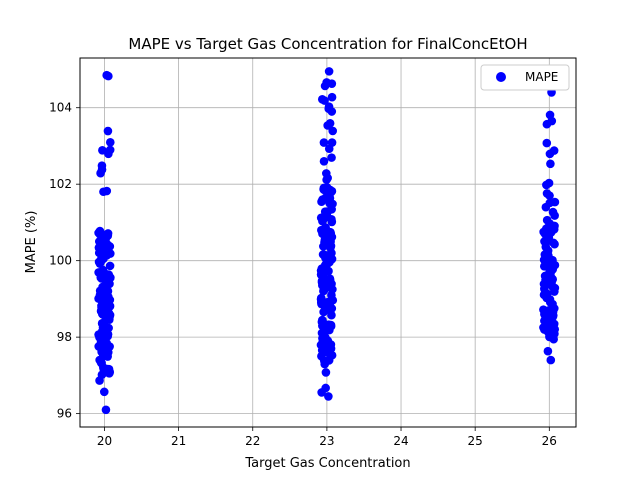  I want to click on y-tick-label: 102, so click(60, 184).